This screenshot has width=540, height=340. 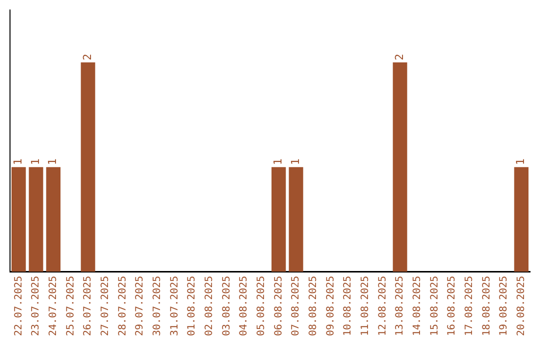 I want to click on x-tick-label: 14.08.2025, so click(x=417, y=306).